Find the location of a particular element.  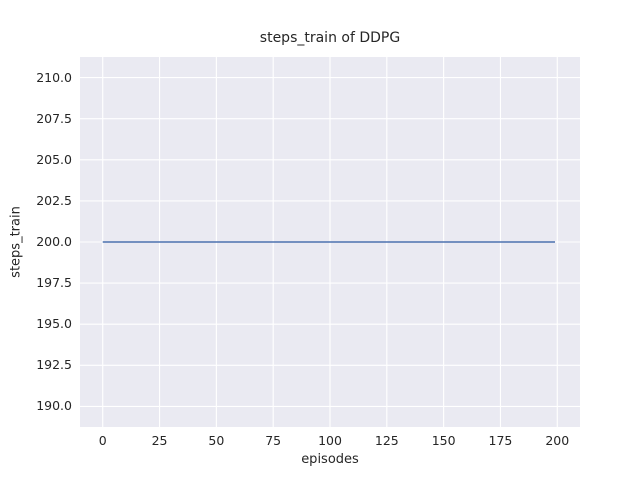

y-tick-label: 202.5 is located at coordinates (54, 200).